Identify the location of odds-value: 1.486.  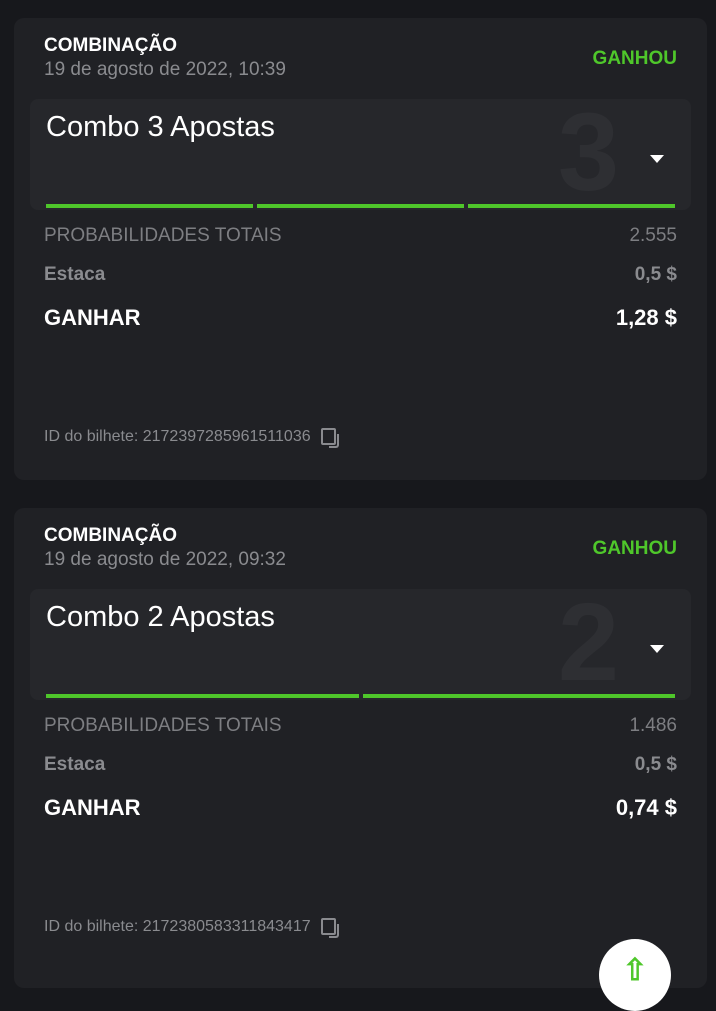
(653, 725).